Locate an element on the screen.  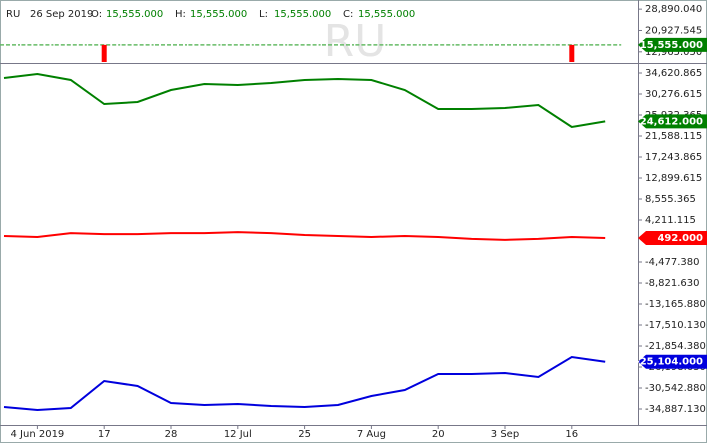
ohlc-label: O: is located at coordinates (96, 14).